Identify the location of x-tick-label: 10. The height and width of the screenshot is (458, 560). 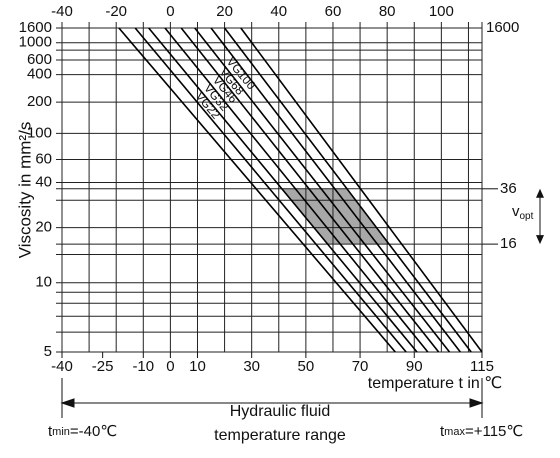
(197, 366).